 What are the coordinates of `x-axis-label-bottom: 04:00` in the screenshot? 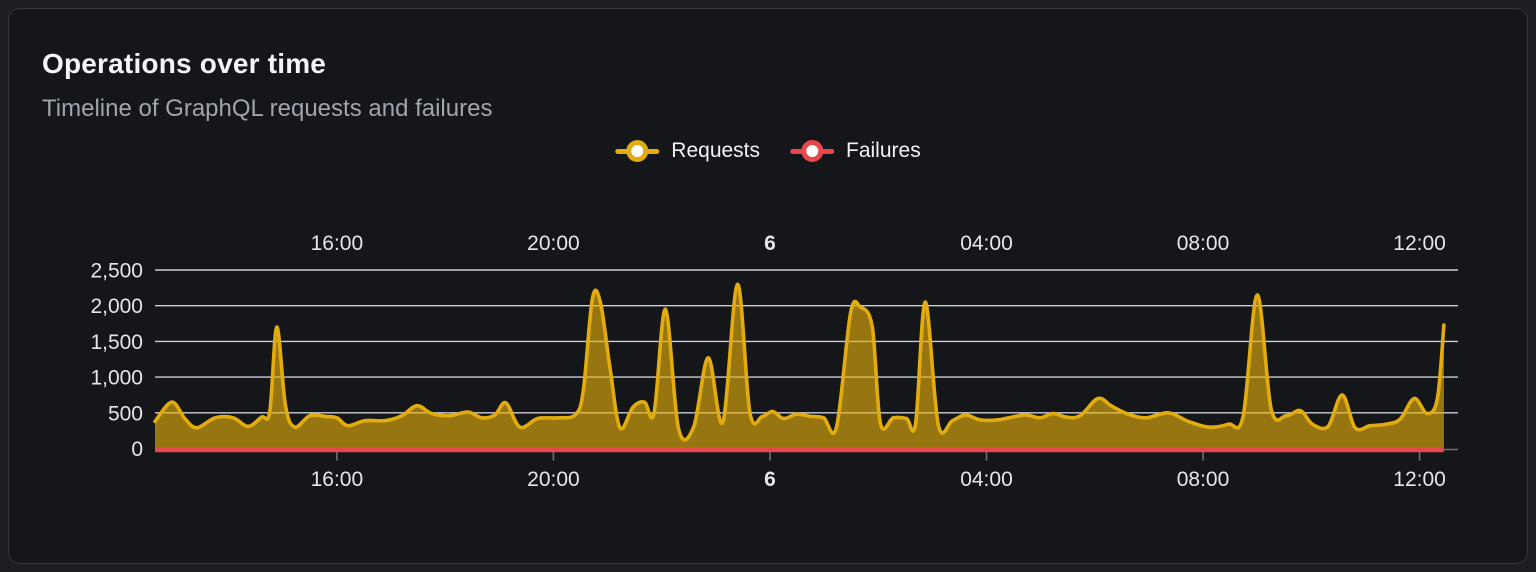 It's located at (986, 479).